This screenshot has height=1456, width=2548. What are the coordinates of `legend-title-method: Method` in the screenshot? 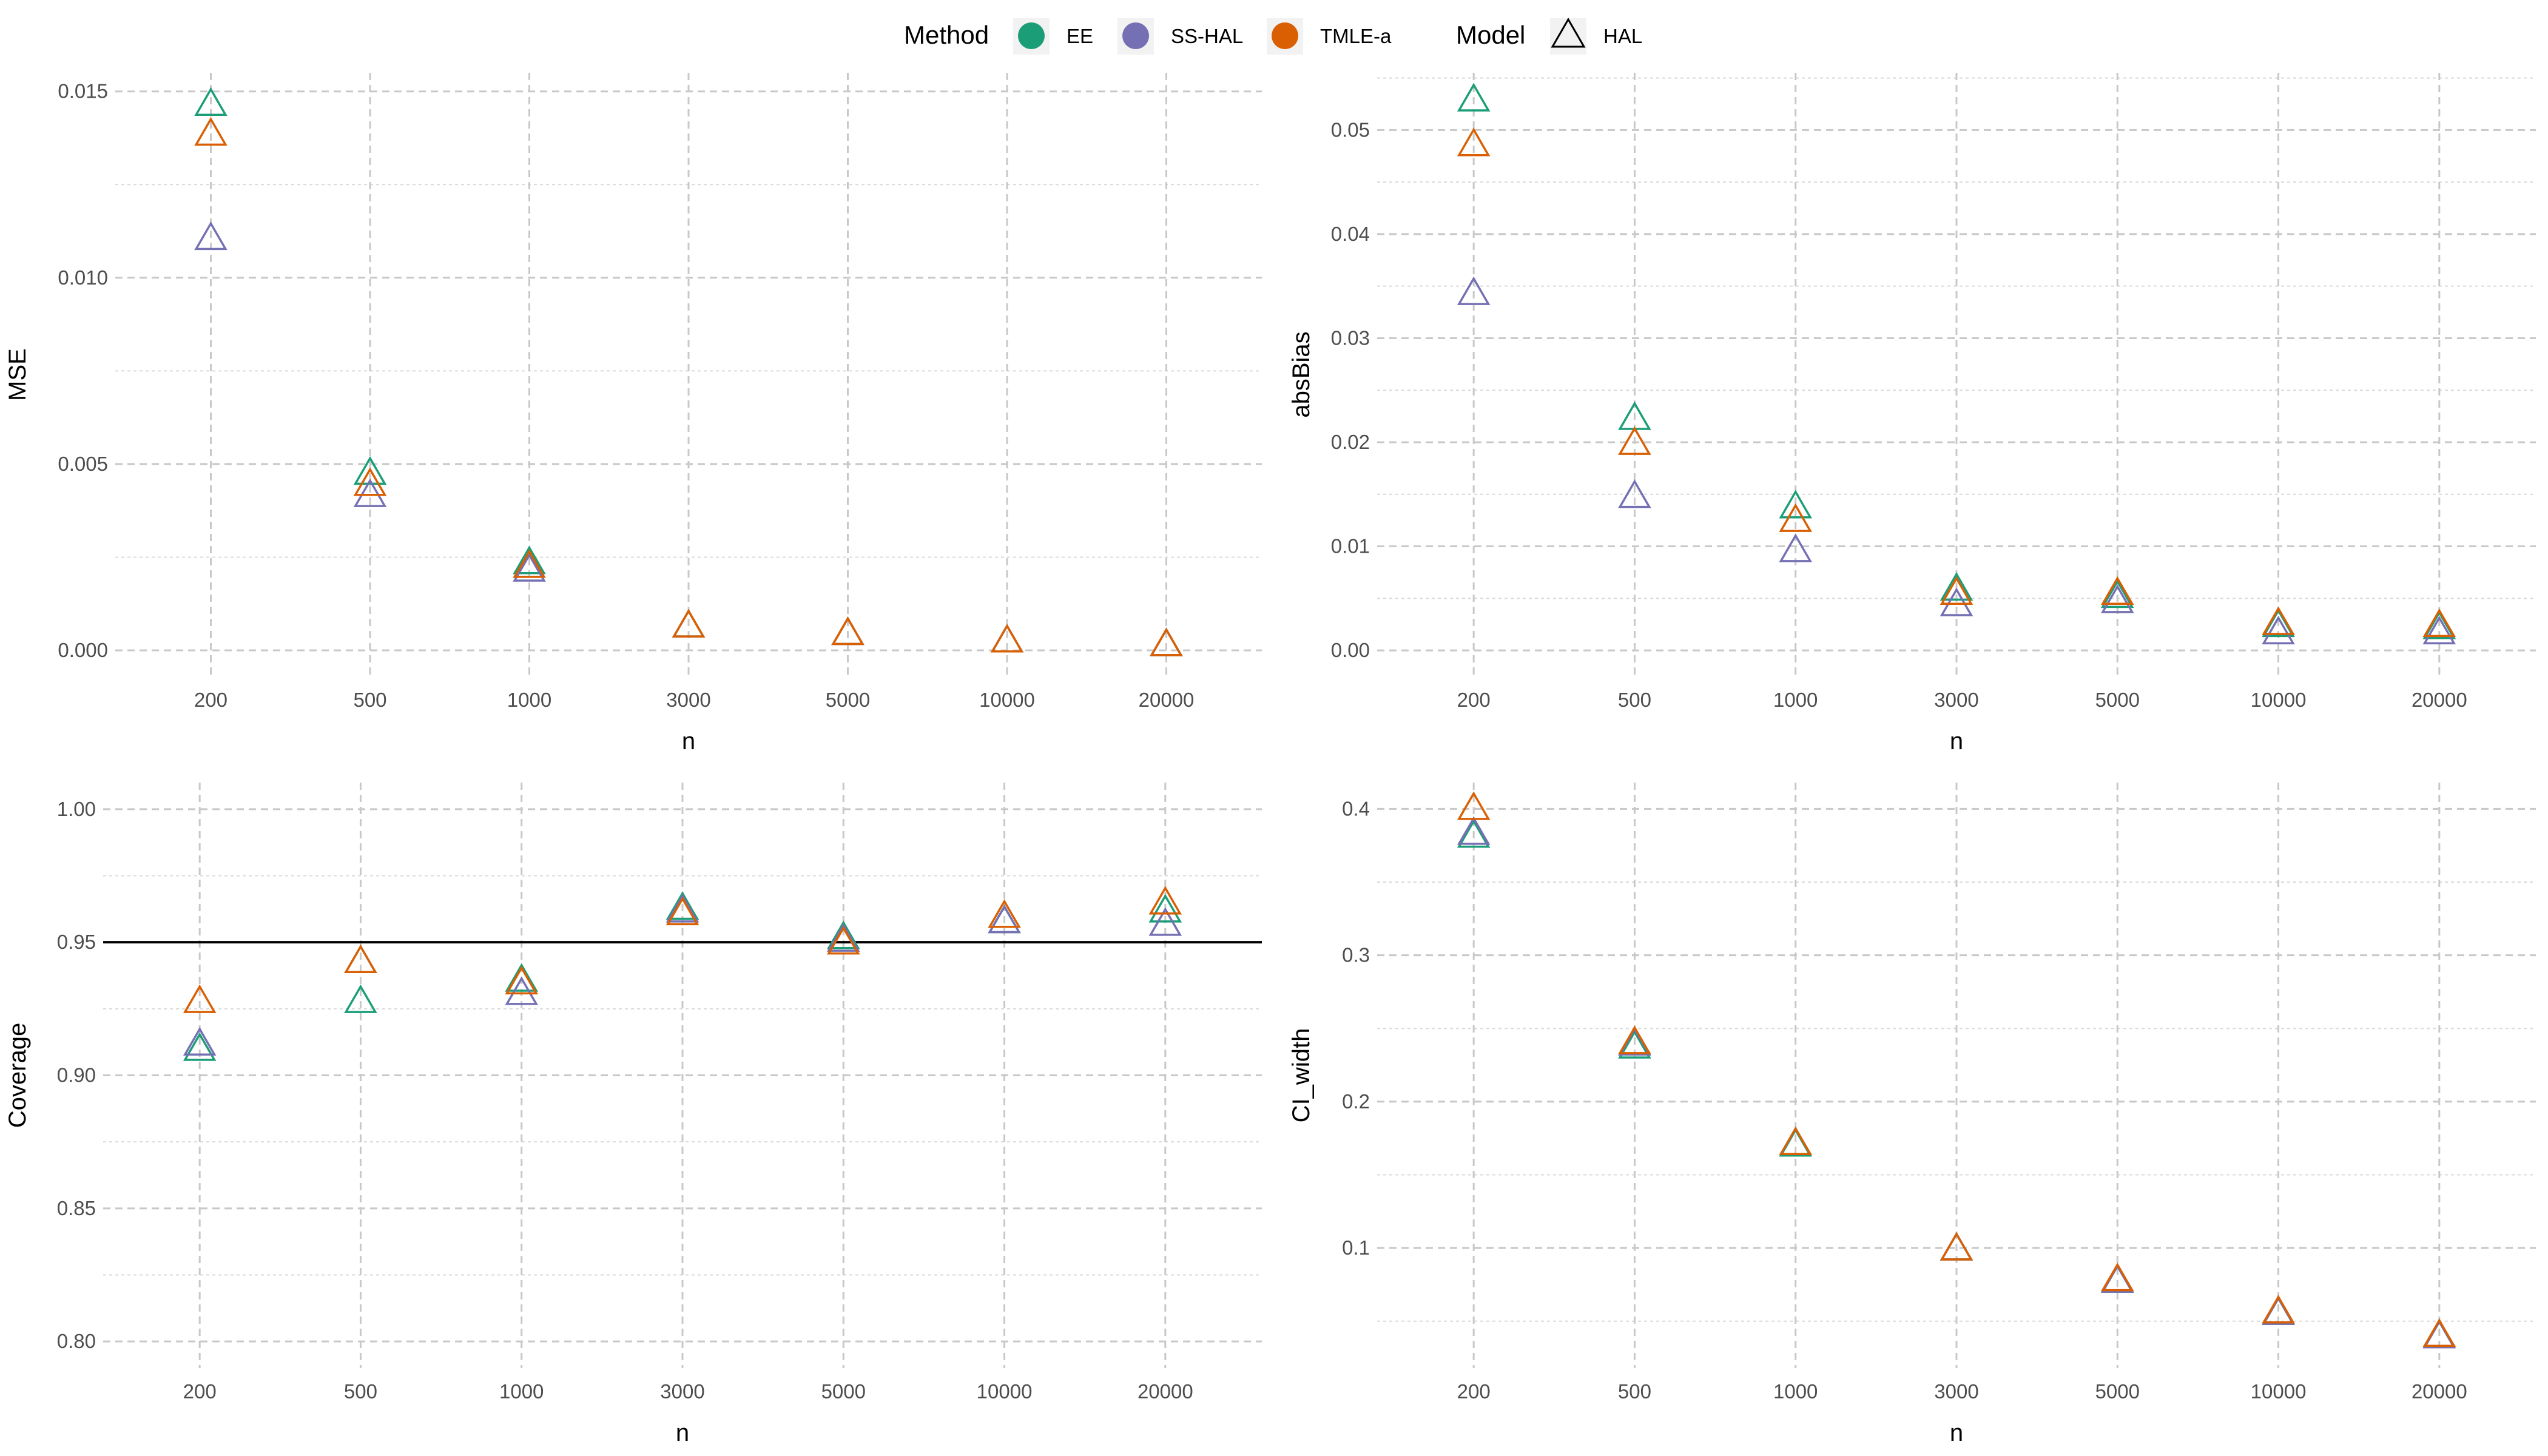 It's located at (946, 35).